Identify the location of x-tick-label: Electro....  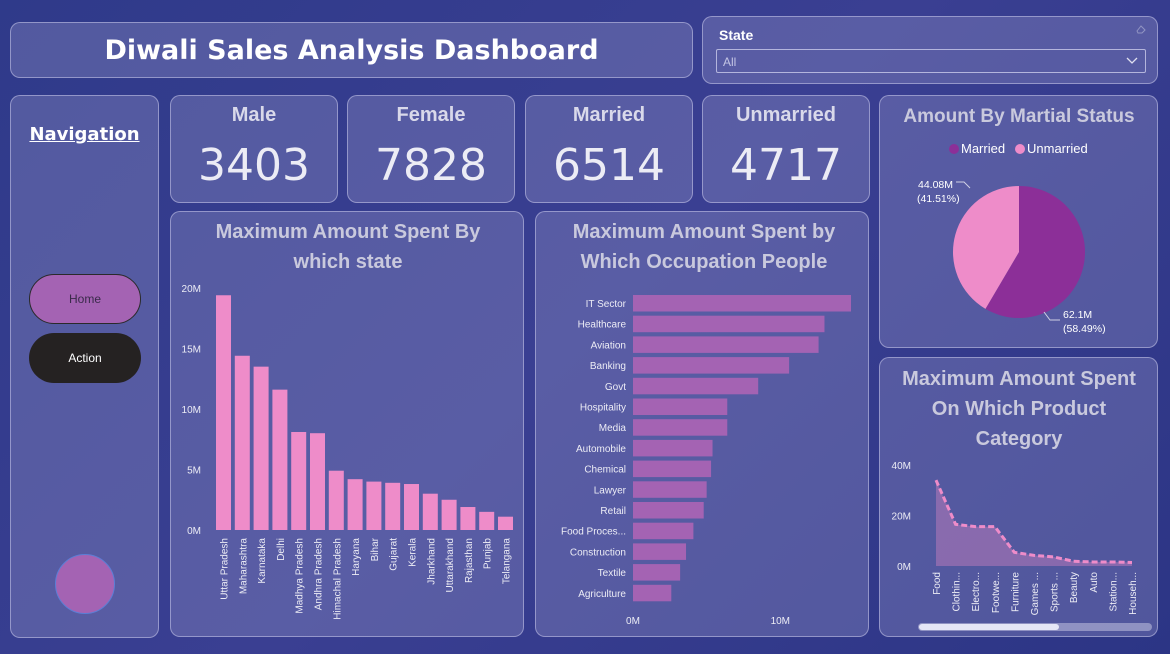
(976, 591).